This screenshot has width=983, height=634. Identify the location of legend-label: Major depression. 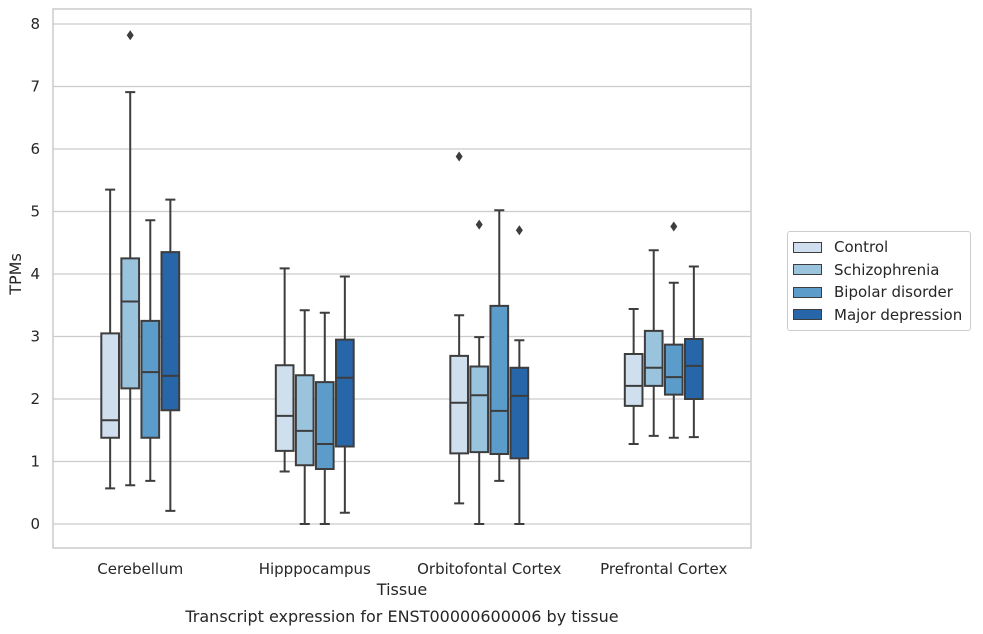
(898, 314).